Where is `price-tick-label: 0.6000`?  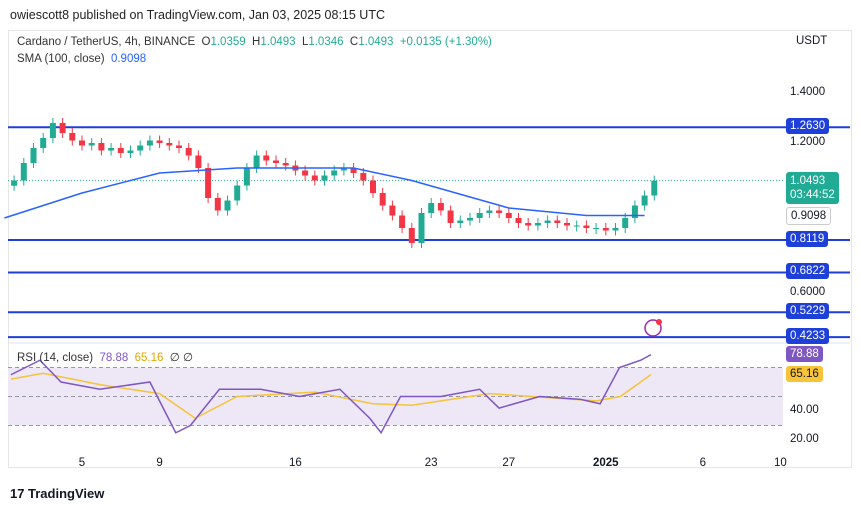 price-tick-label: 0.6000 is located at coordinates (808, 292).